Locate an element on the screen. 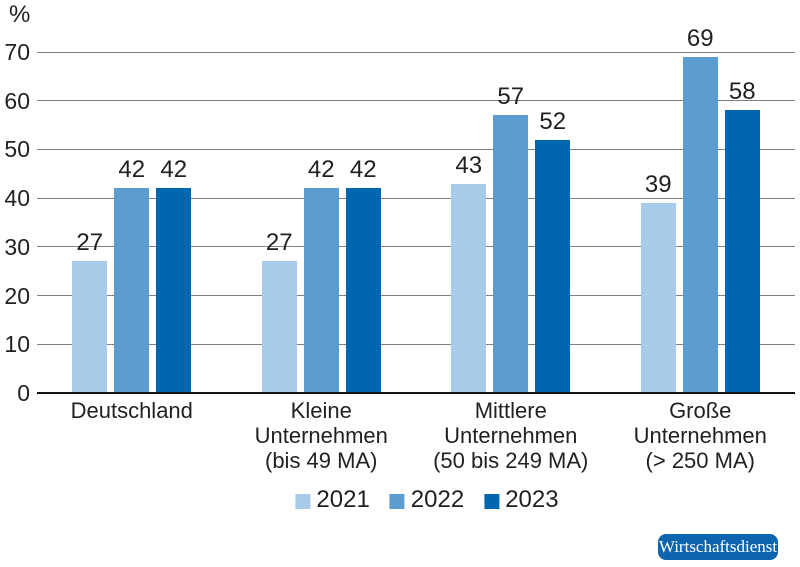 This screenshot has height=567, width=800. legend-item-2022: 2022 is located at coordinates (427, 500).